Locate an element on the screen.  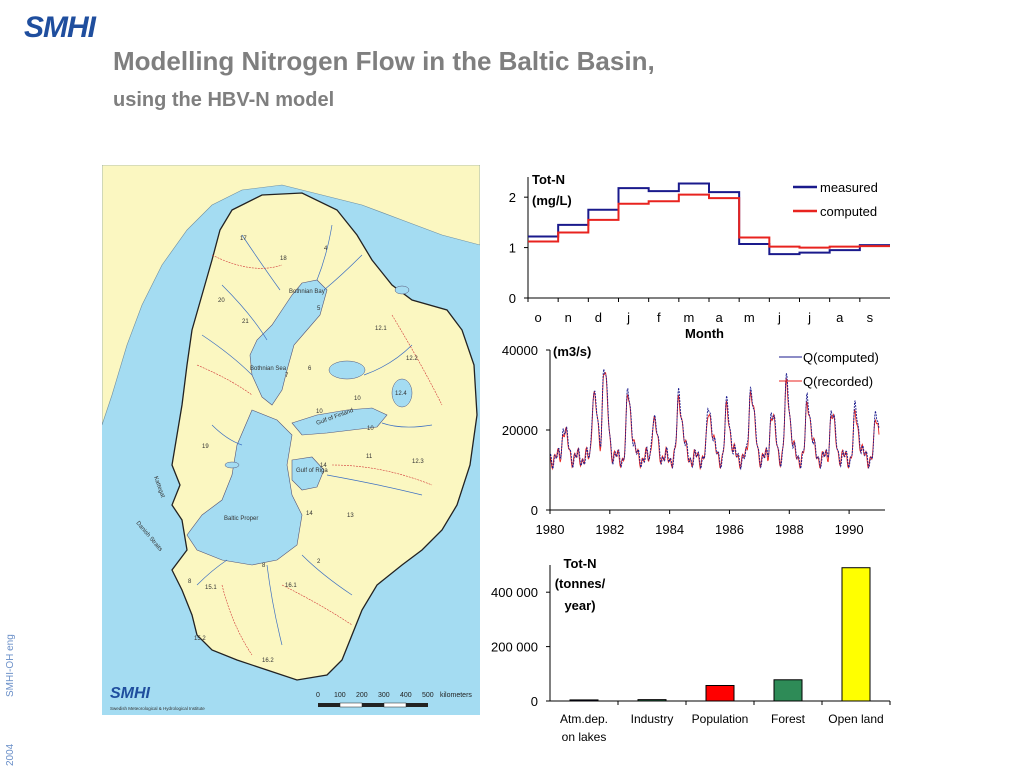
chart1-ytick-label: 0 is located at coordinates (512, 298).